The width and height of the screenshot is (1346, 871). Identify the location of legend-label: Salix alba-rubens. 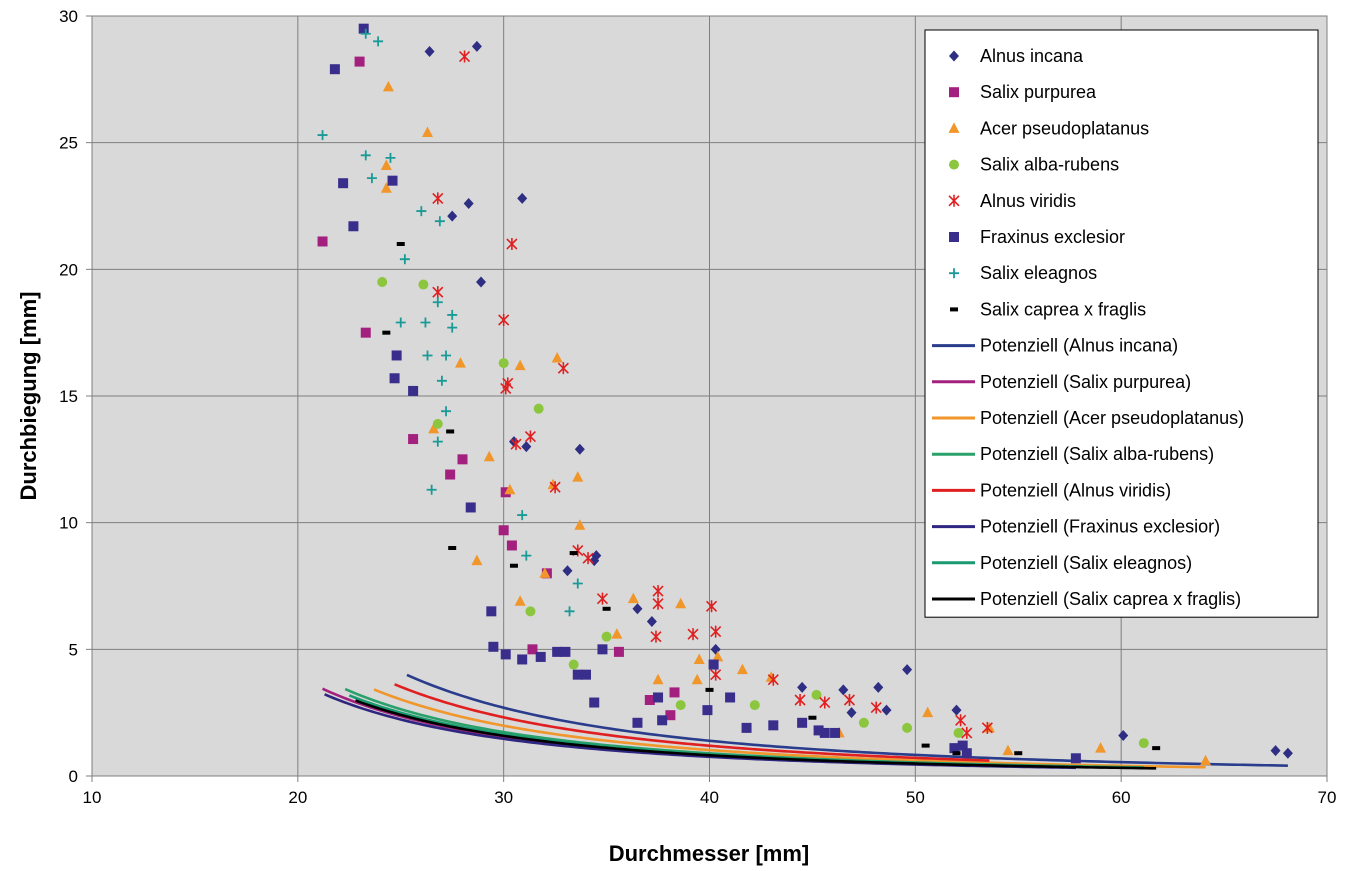
(1049, 165).